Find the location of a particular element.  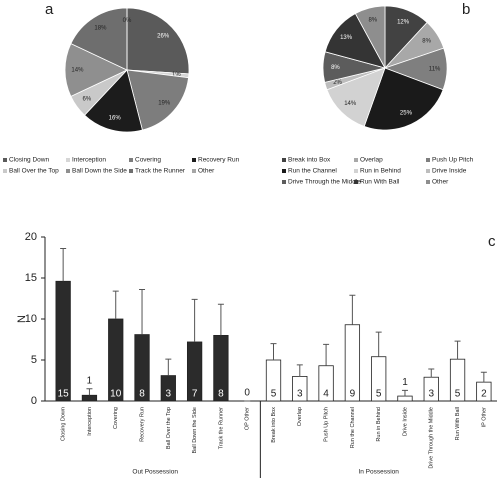

x-tick-label: Run in Behind is located at coordinates (379, 424).